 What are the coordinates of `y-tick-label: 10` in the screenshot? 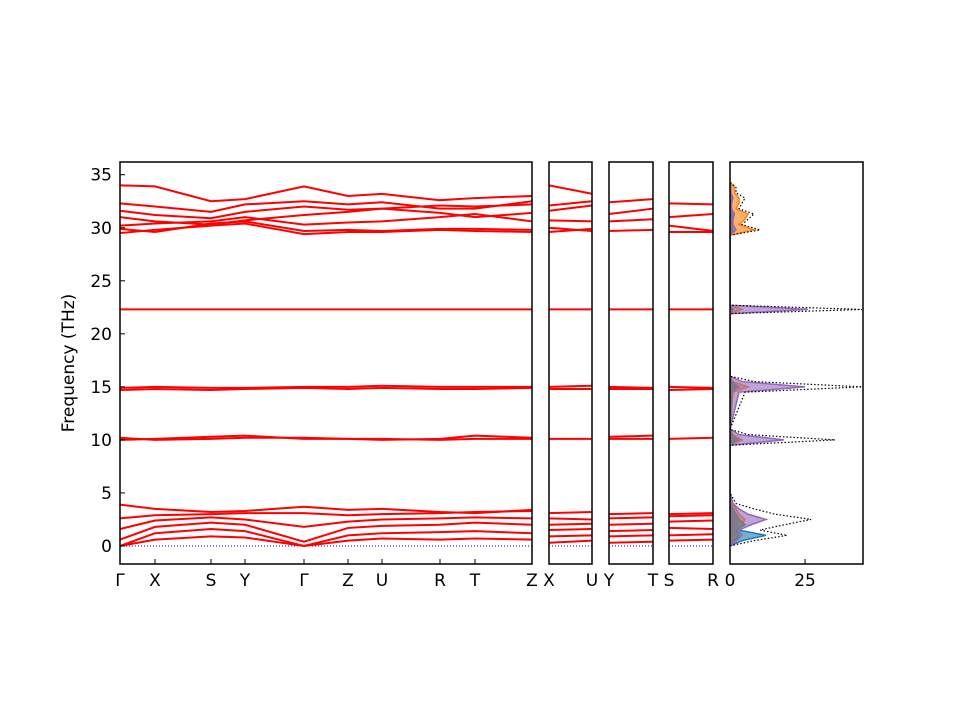 It's located at (101, 441).